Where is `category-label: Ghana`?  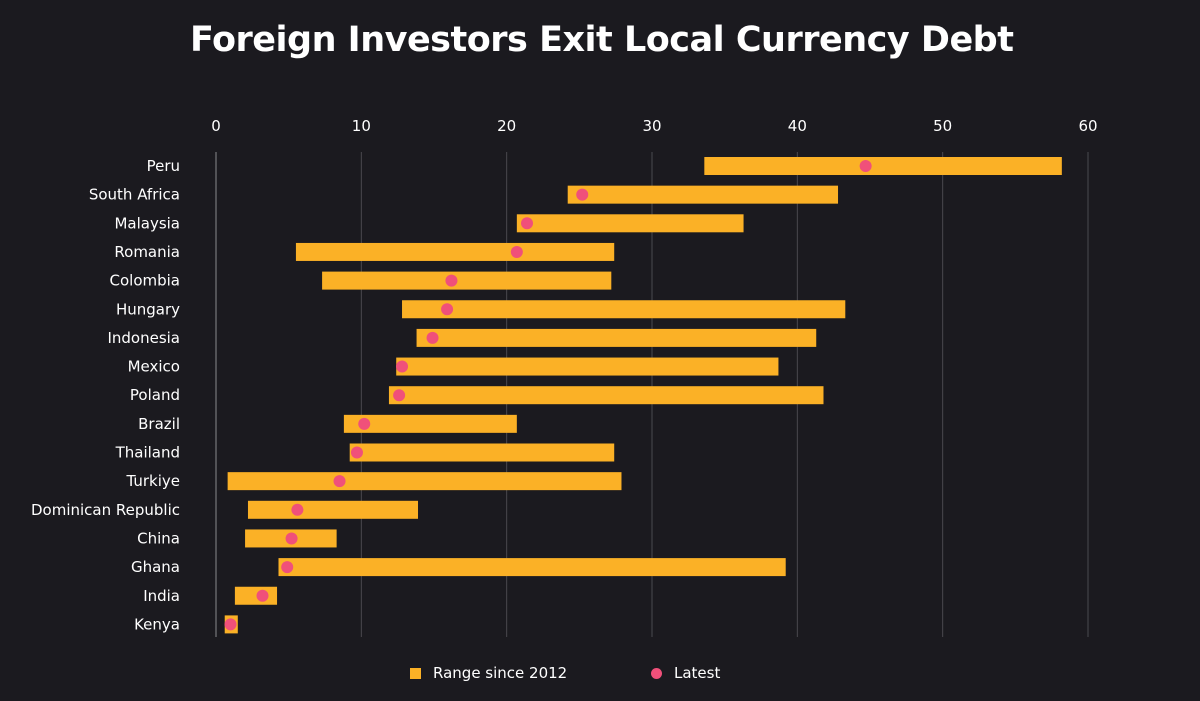
category-label: Ghana is located at coordinates (155, 567).